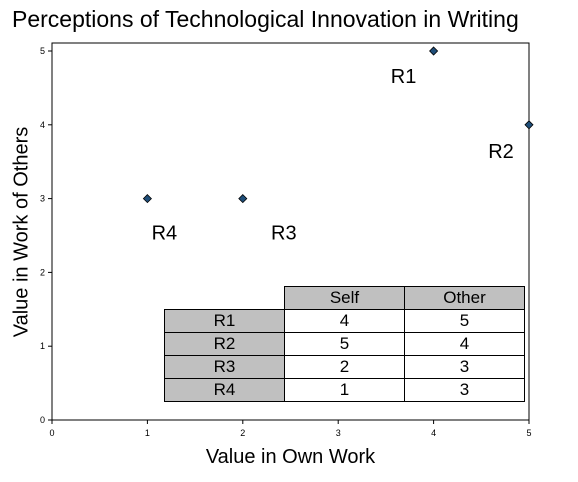 The height and width of the screenshot is (482, 578). Describe the element at coordinates (42, 51) in the screenshot. I see `y-tick-label: 5` at that location.